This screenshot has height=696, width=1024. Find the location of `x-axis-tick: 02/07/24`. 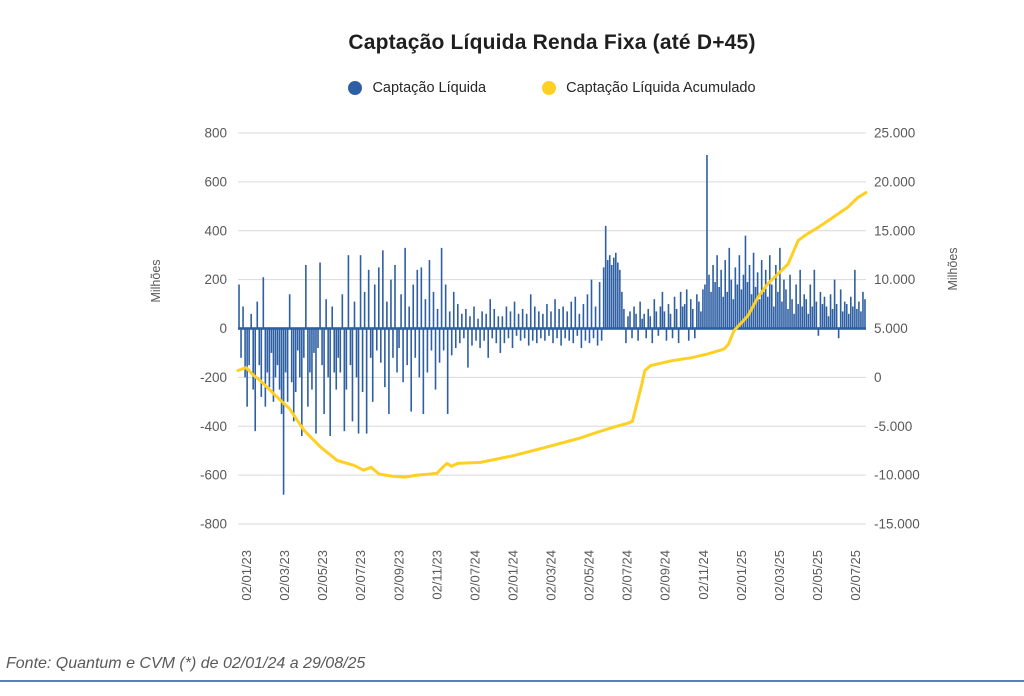

x-axis-tick: 02/07/24 is located at coordinates (474, 575).